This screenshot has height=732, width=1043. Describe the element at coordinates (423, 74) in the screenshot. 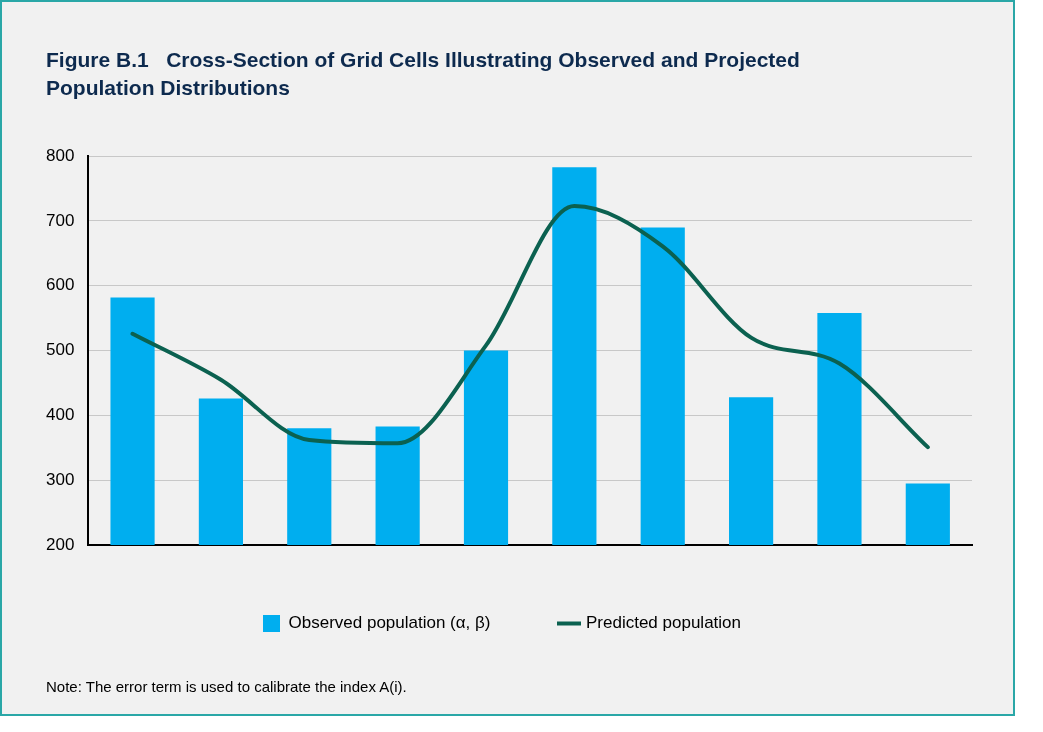

I see `chart-title: Figure B.1 Cross-Section of Grid Cells Illustrating Observed and Projected Population Distributions` at that location.